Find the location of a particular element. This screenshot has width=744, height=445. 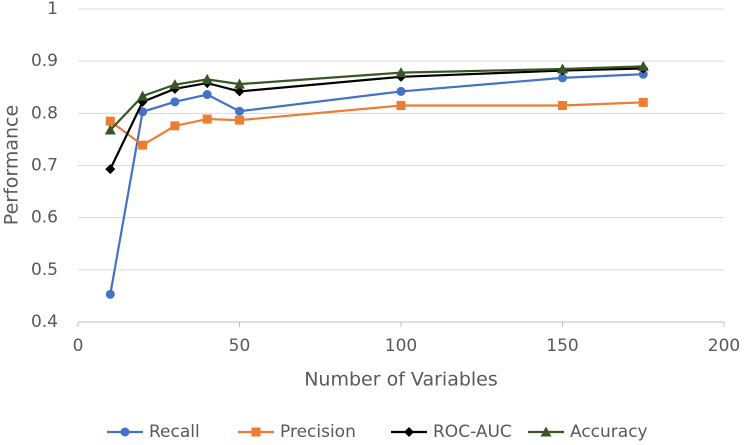

y-tick-label: 0.6 is located at coordinates (44, 218).